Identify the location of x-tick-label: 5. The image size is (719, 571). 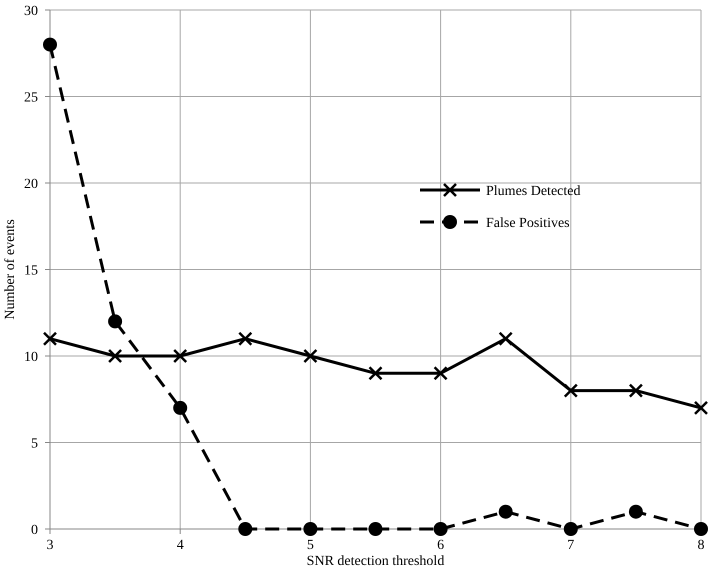
(310, 545).